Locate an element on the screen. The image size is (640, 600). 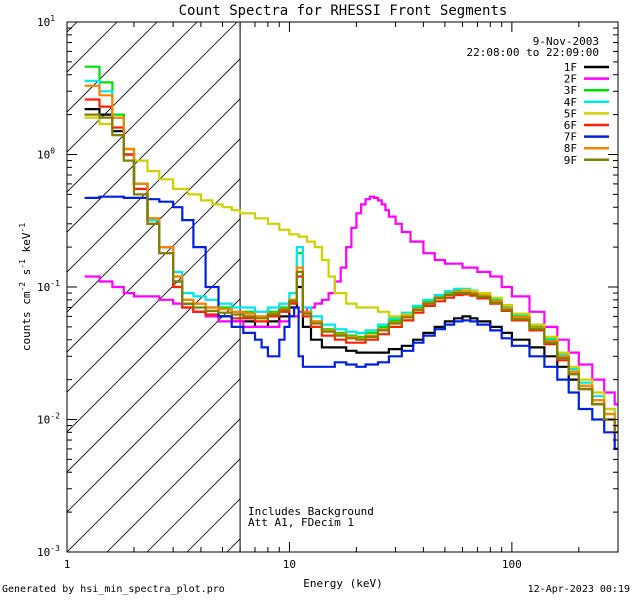
legend-label-2F: 2F is located at coordinates (570, 79).